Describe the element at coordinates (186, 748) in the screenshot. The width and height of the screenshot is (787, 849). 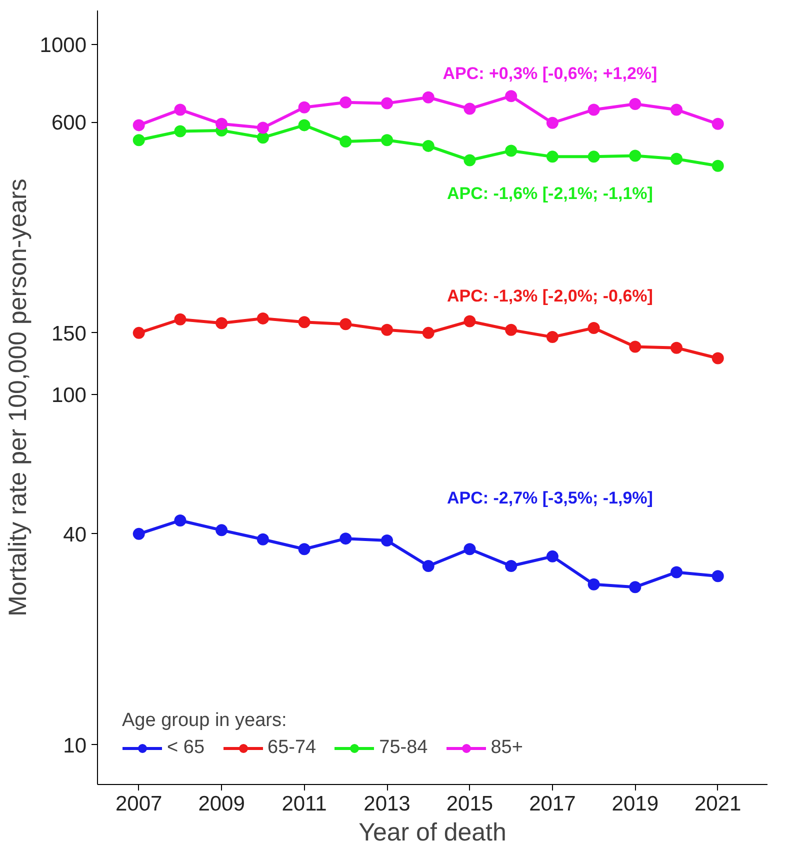
I see `legend-label: < 65` at that location.